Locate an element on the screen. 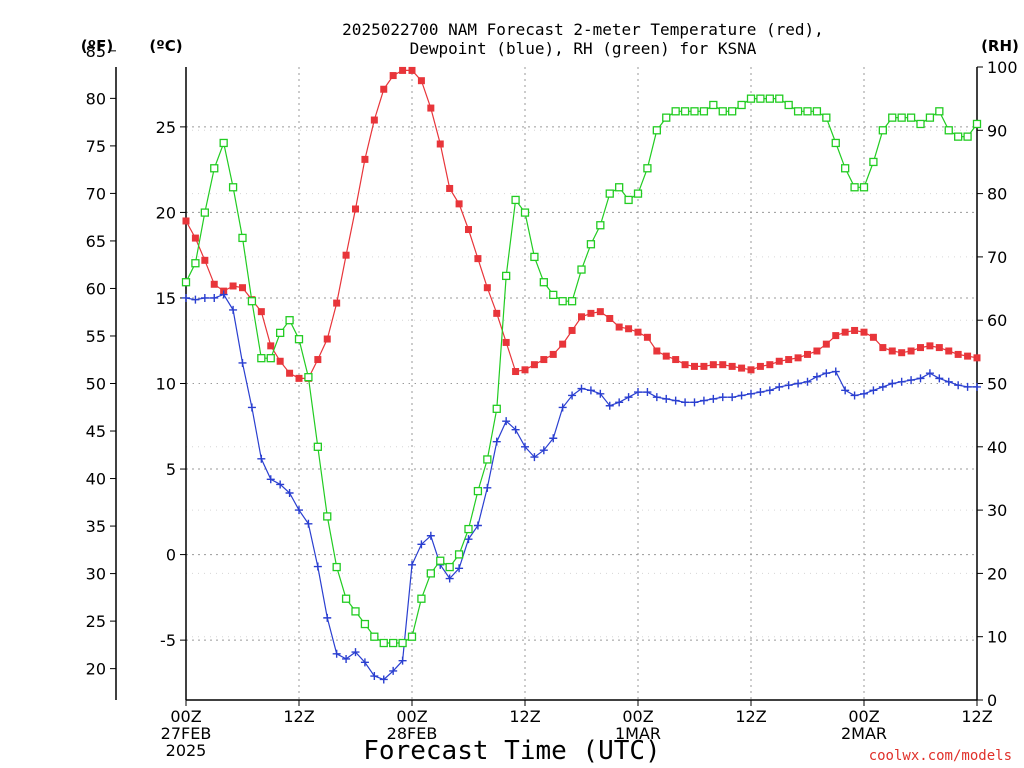 The width and height of the screenshot is (1024, 768). fahrenheit-tick-label: 40 is located at coordinates (96, 479).